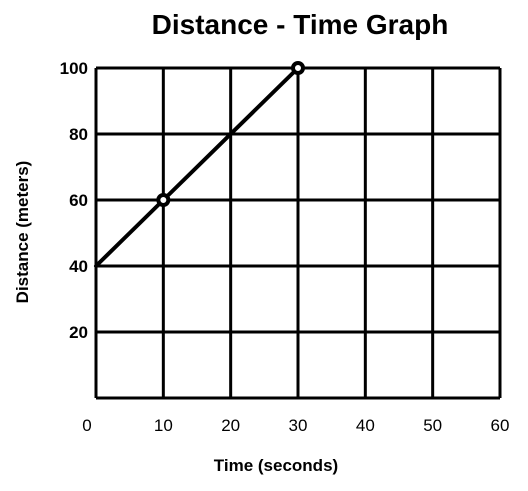 The width and height of the screenshot is (528, 491). What do you see at coordinates (432, 425) in the screenshot?
I see `x-tick-label-50: 50` at bounding box center [432, 425].